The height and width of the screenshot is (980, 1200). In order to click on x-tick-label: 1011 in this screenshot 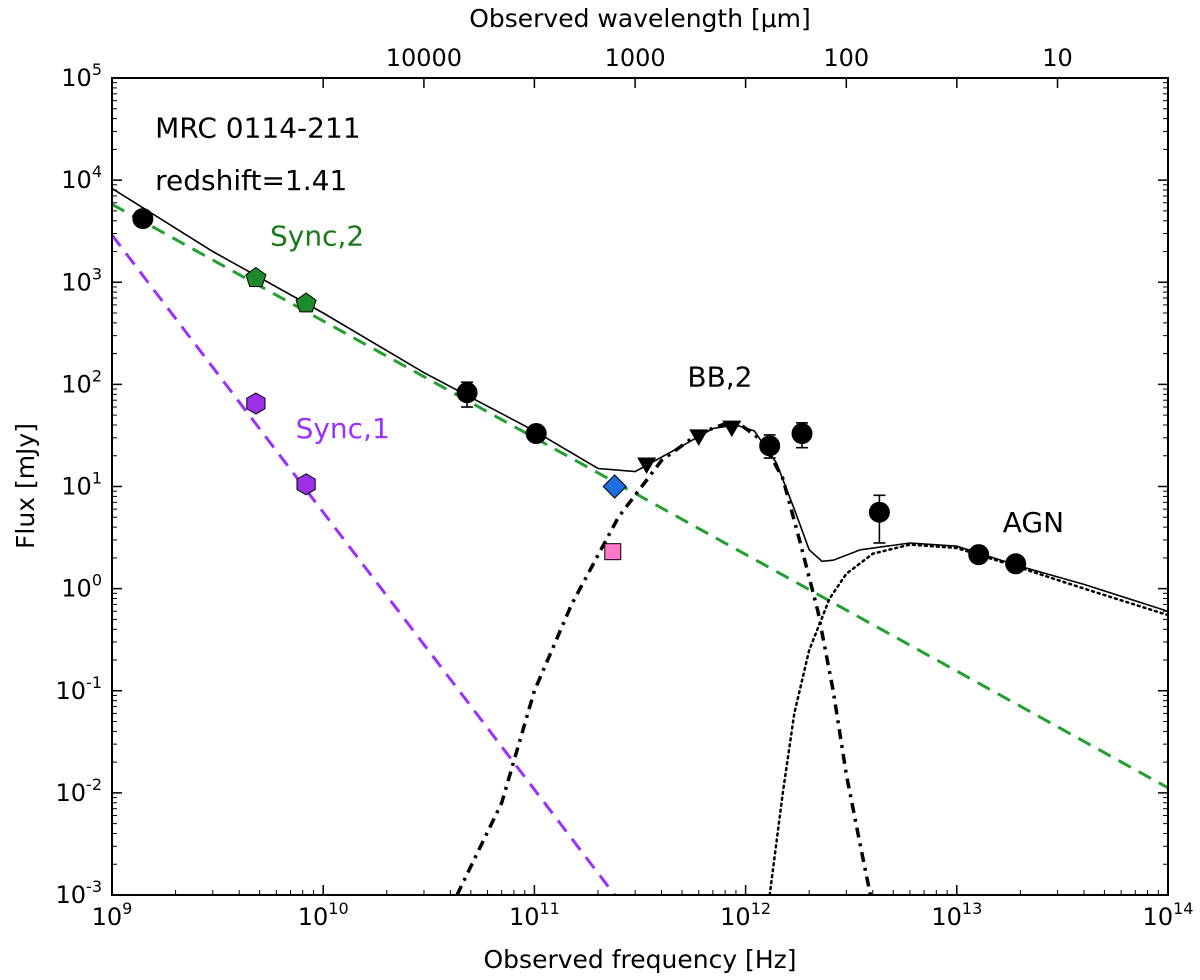, I will do `click(534, 915)`.